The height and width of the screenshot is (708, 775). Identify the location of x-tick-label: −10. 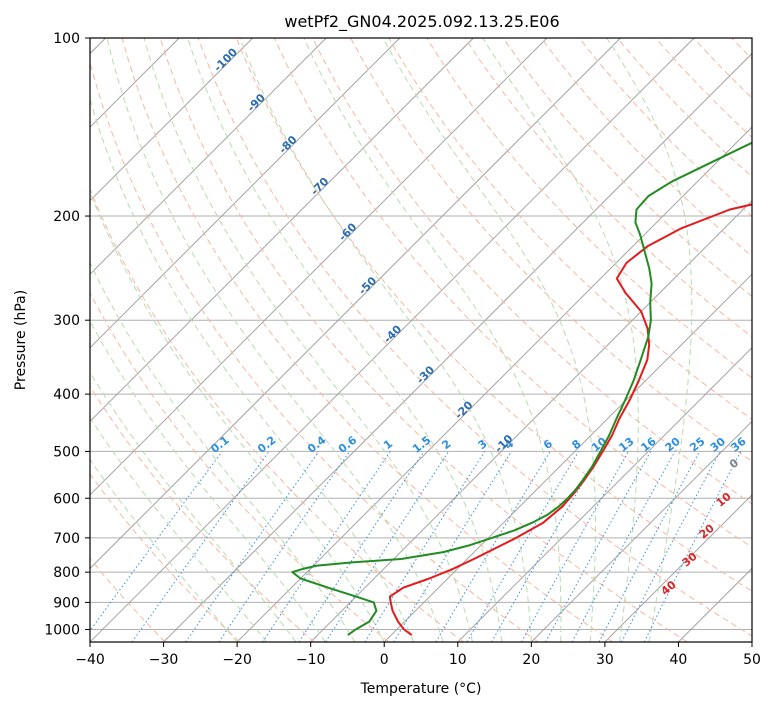
(311, 660).